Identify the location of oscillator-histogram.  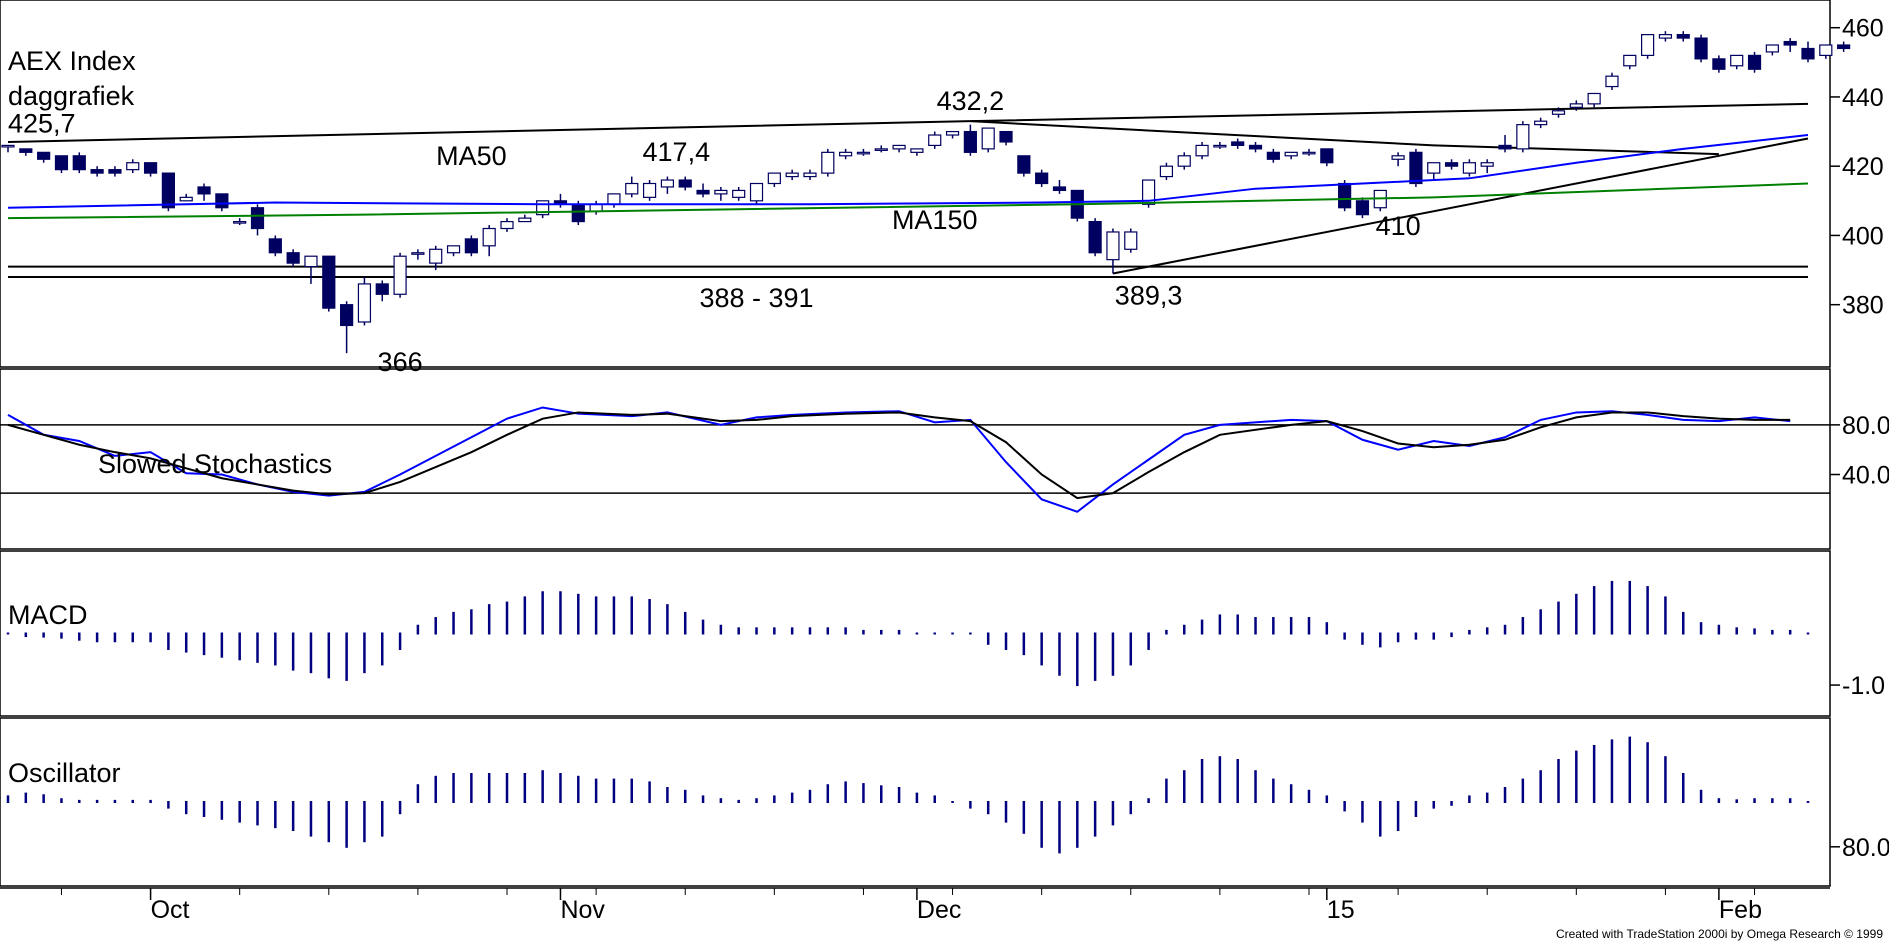
(908, 795).